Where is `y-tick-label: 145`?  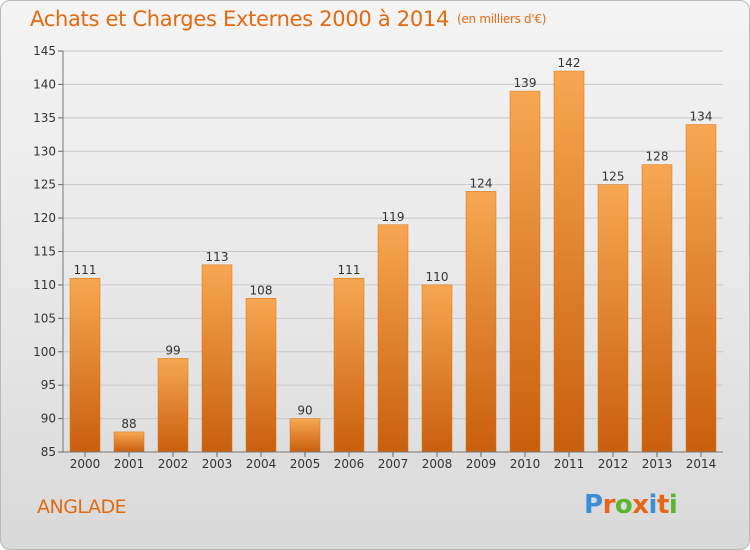
y-tick-label: 145 is located at coordinates (44, 51).